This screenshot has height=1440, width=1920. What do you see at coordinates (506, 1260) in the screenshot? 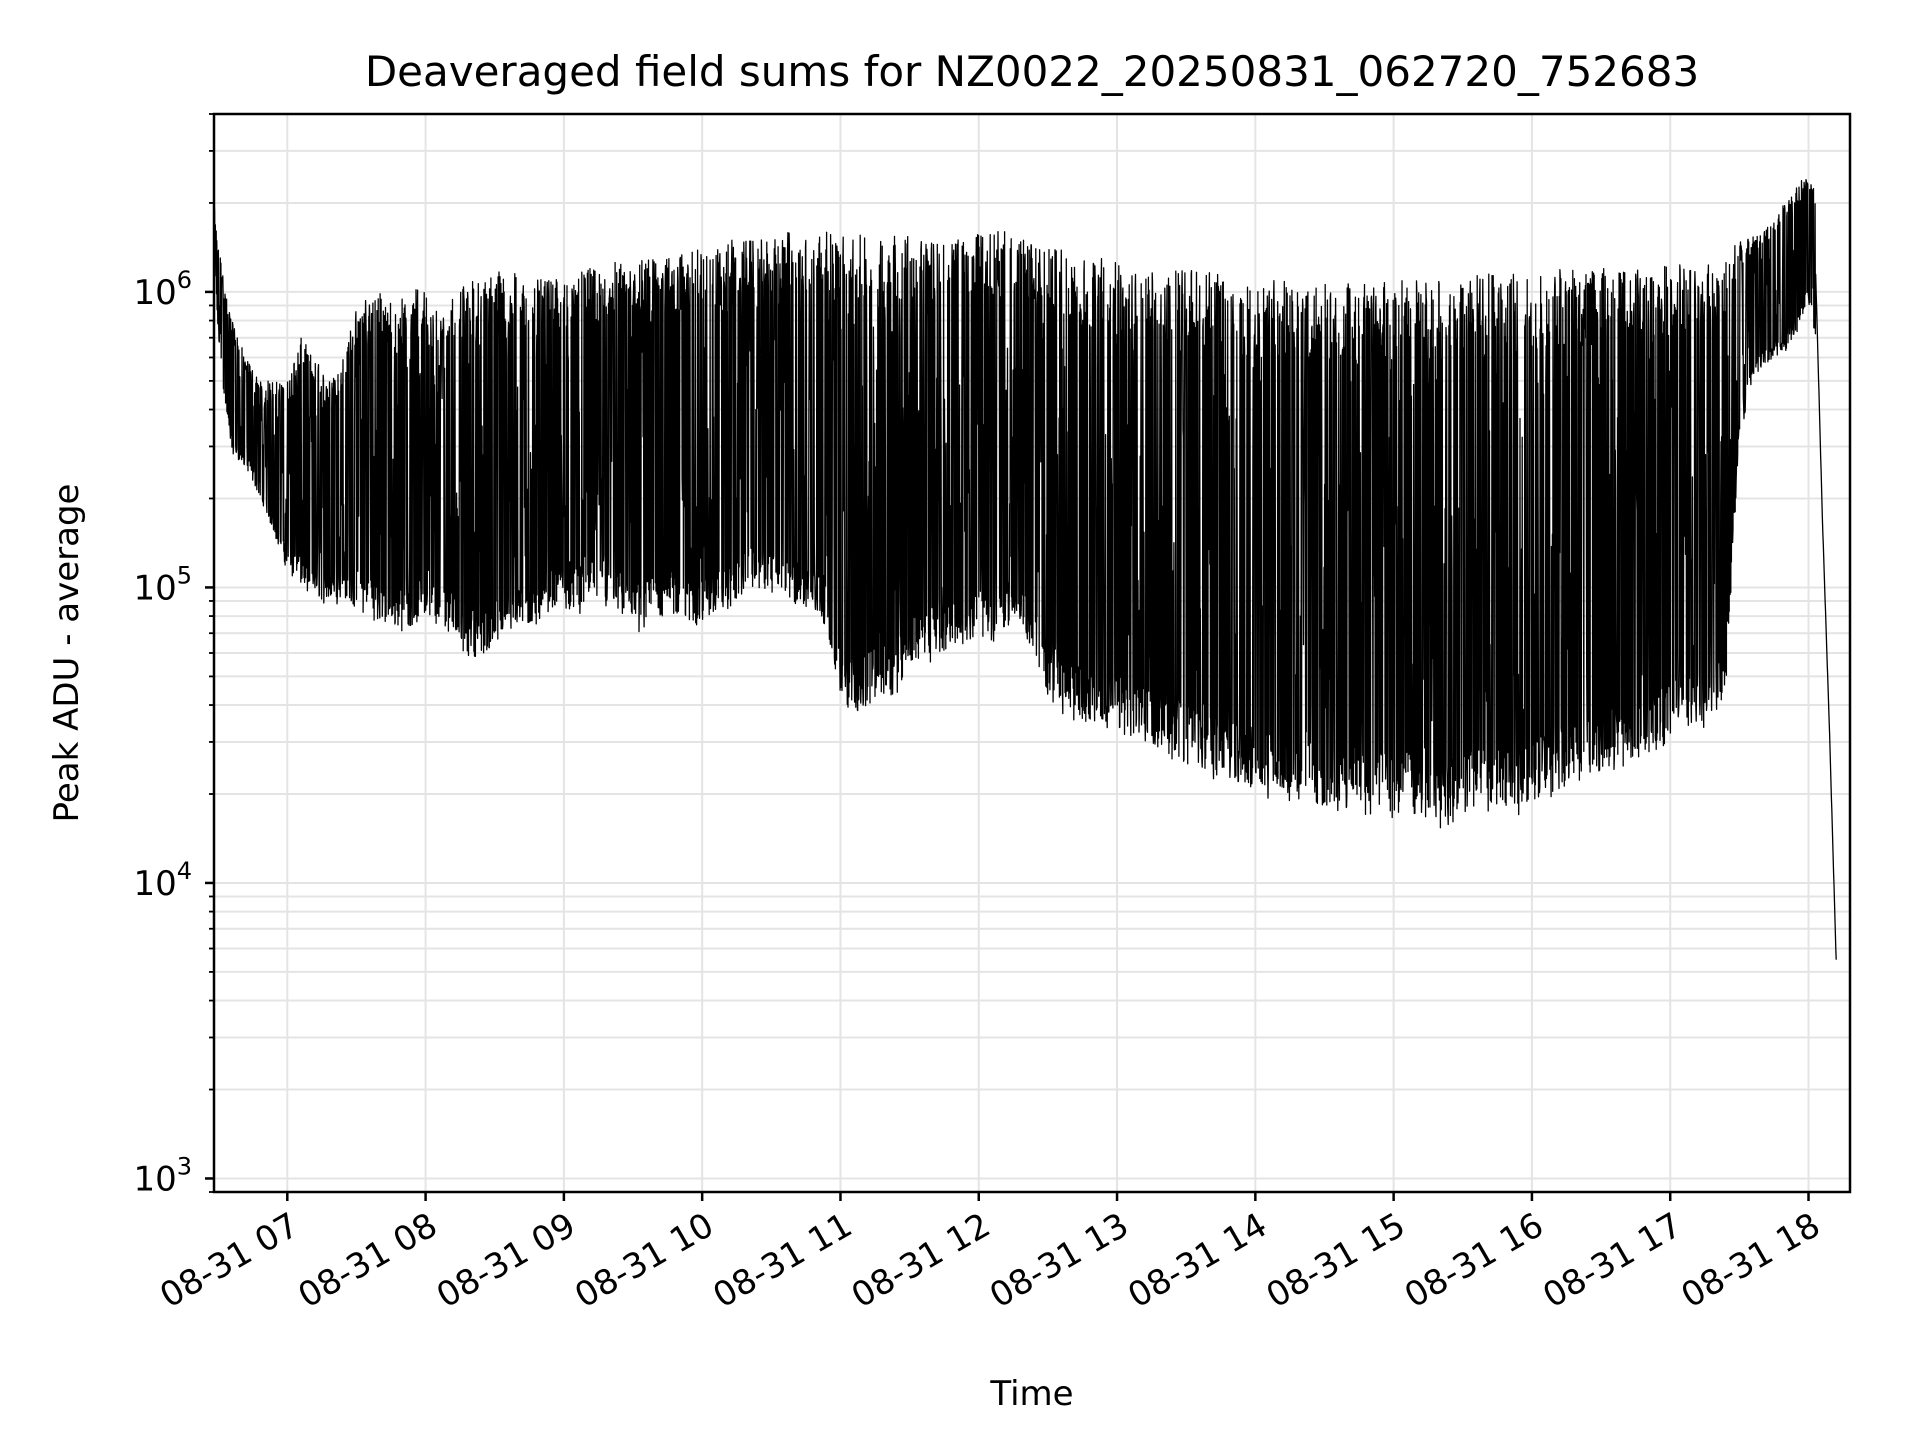
I see `x-tick-label: 08-31 09` at bounding box center [506, 1260].